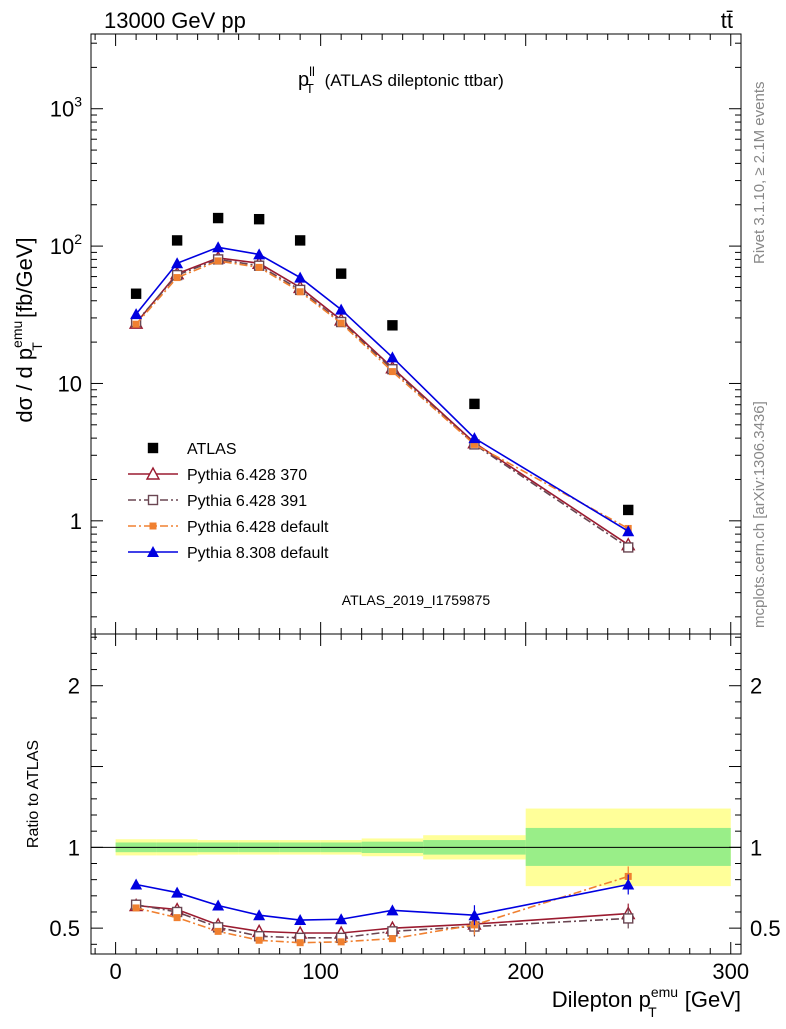  I want to click on ratio-y-tick-label-right: 1, so click(756, 847).